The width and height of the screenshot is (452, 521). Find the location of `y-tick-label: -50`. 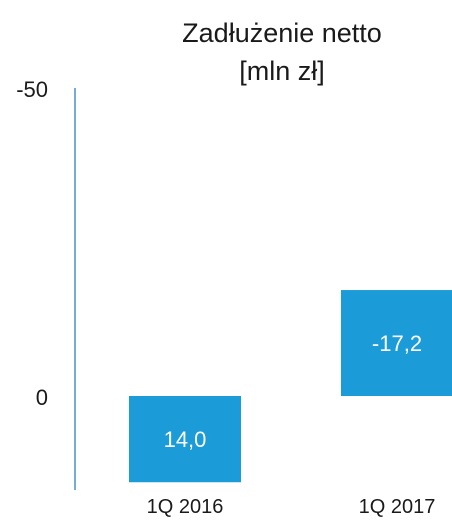

y-tick-label: -50 is located at coordinates (32, 89).